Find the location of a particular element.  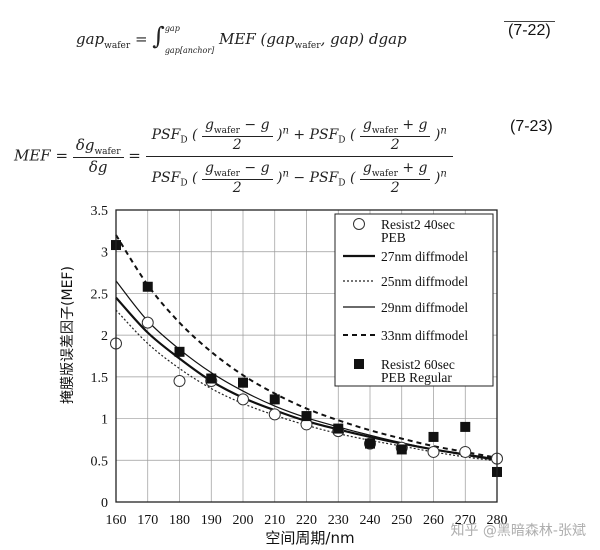

y-tick-label: 3 is located at coordinates (104, 253).